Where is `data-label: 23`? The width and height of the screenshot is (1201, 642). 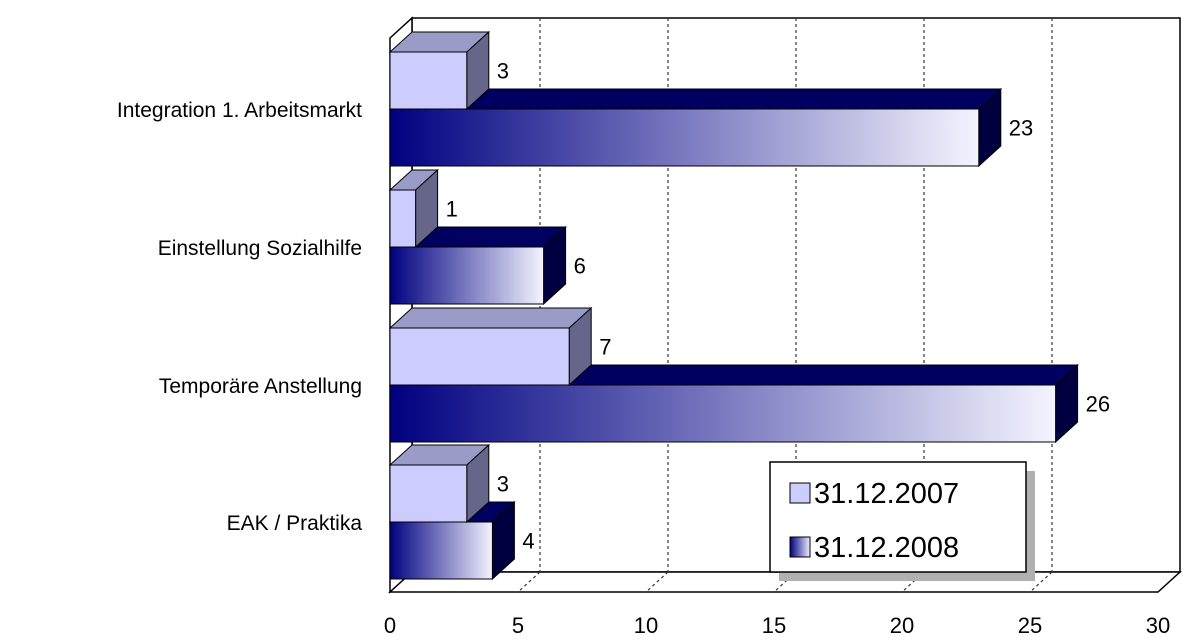 data-label: 23 is located at coordinates (1021, 128).